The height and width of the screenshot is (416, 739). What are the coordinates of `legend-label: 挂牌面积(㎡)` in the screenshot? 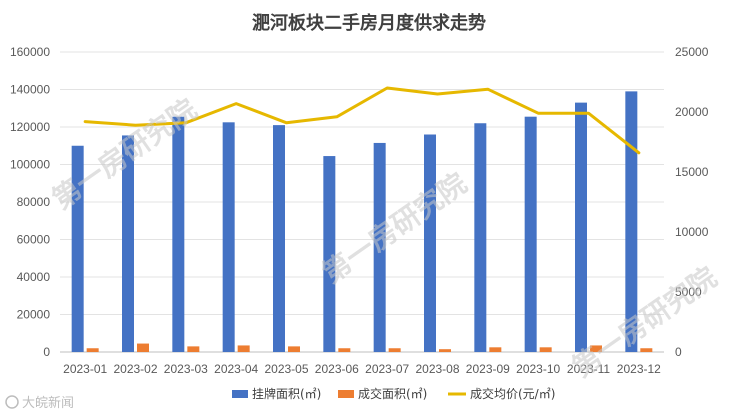 It's located at (286, 394).